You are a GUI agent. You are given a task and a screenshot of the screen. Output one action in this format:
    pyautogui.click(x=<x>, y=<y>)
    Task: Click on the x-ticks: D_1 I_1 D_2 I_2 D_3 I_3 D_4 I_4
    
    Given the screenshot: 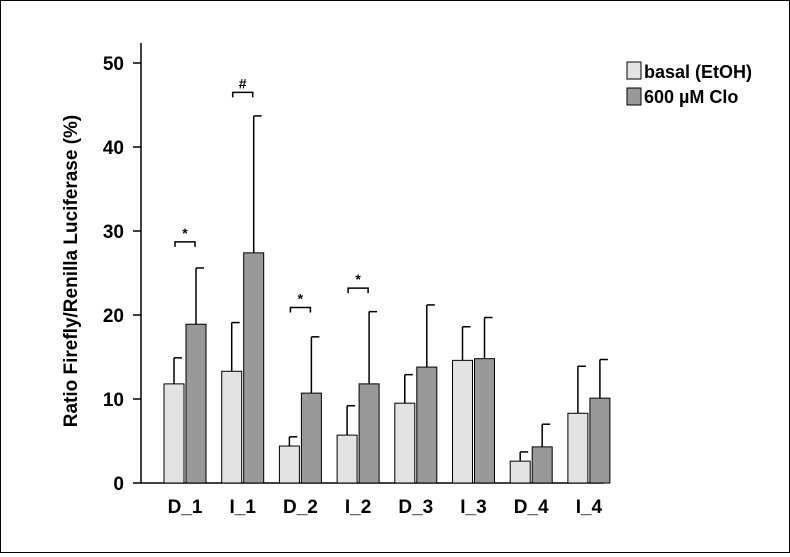 What is the action you would take?
    pyautogui.click(x=385, y=507)
    